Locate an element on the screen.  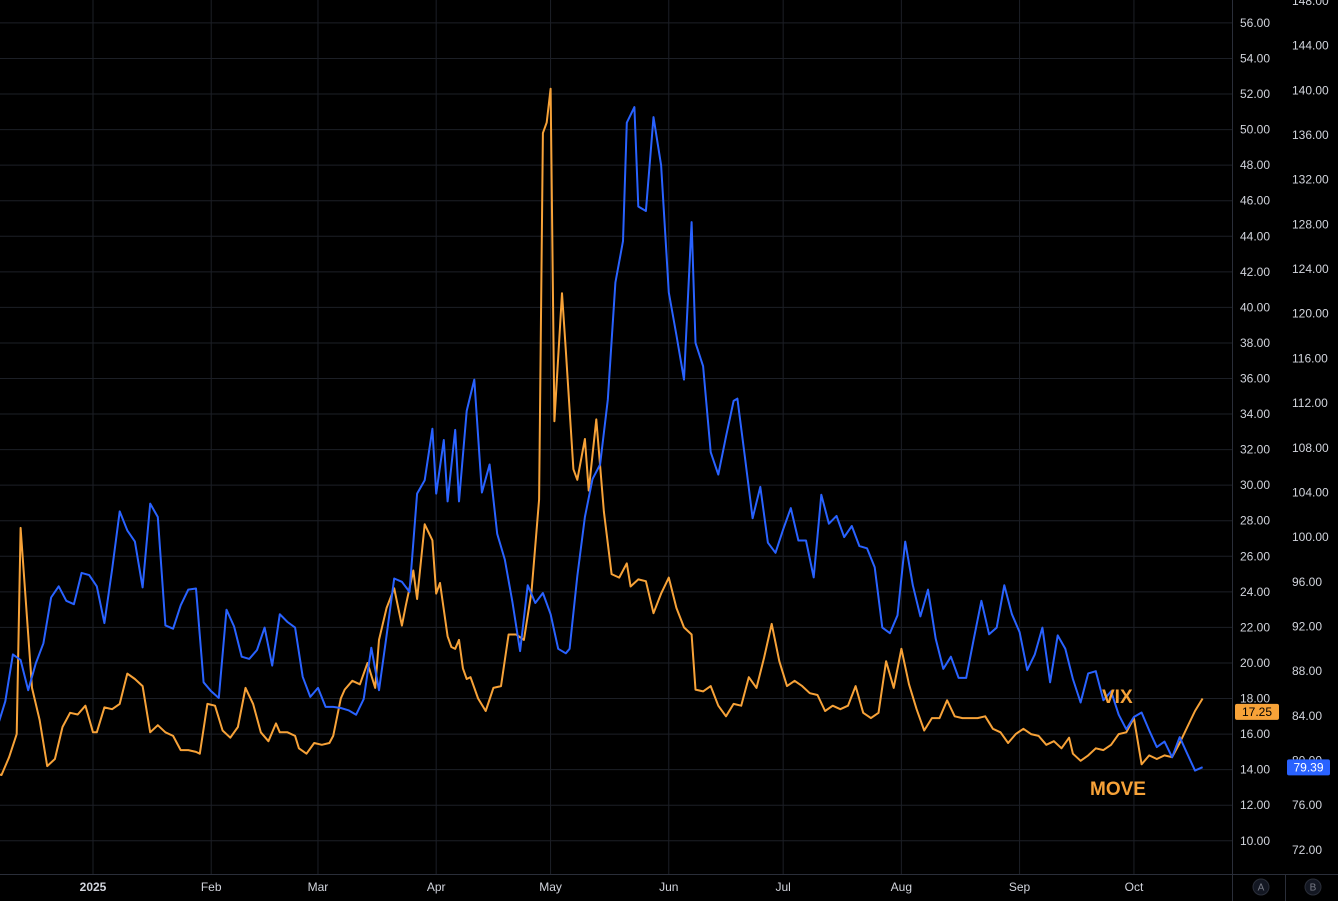
time-axis-tick: Mar is located at coordinates (318, 887).